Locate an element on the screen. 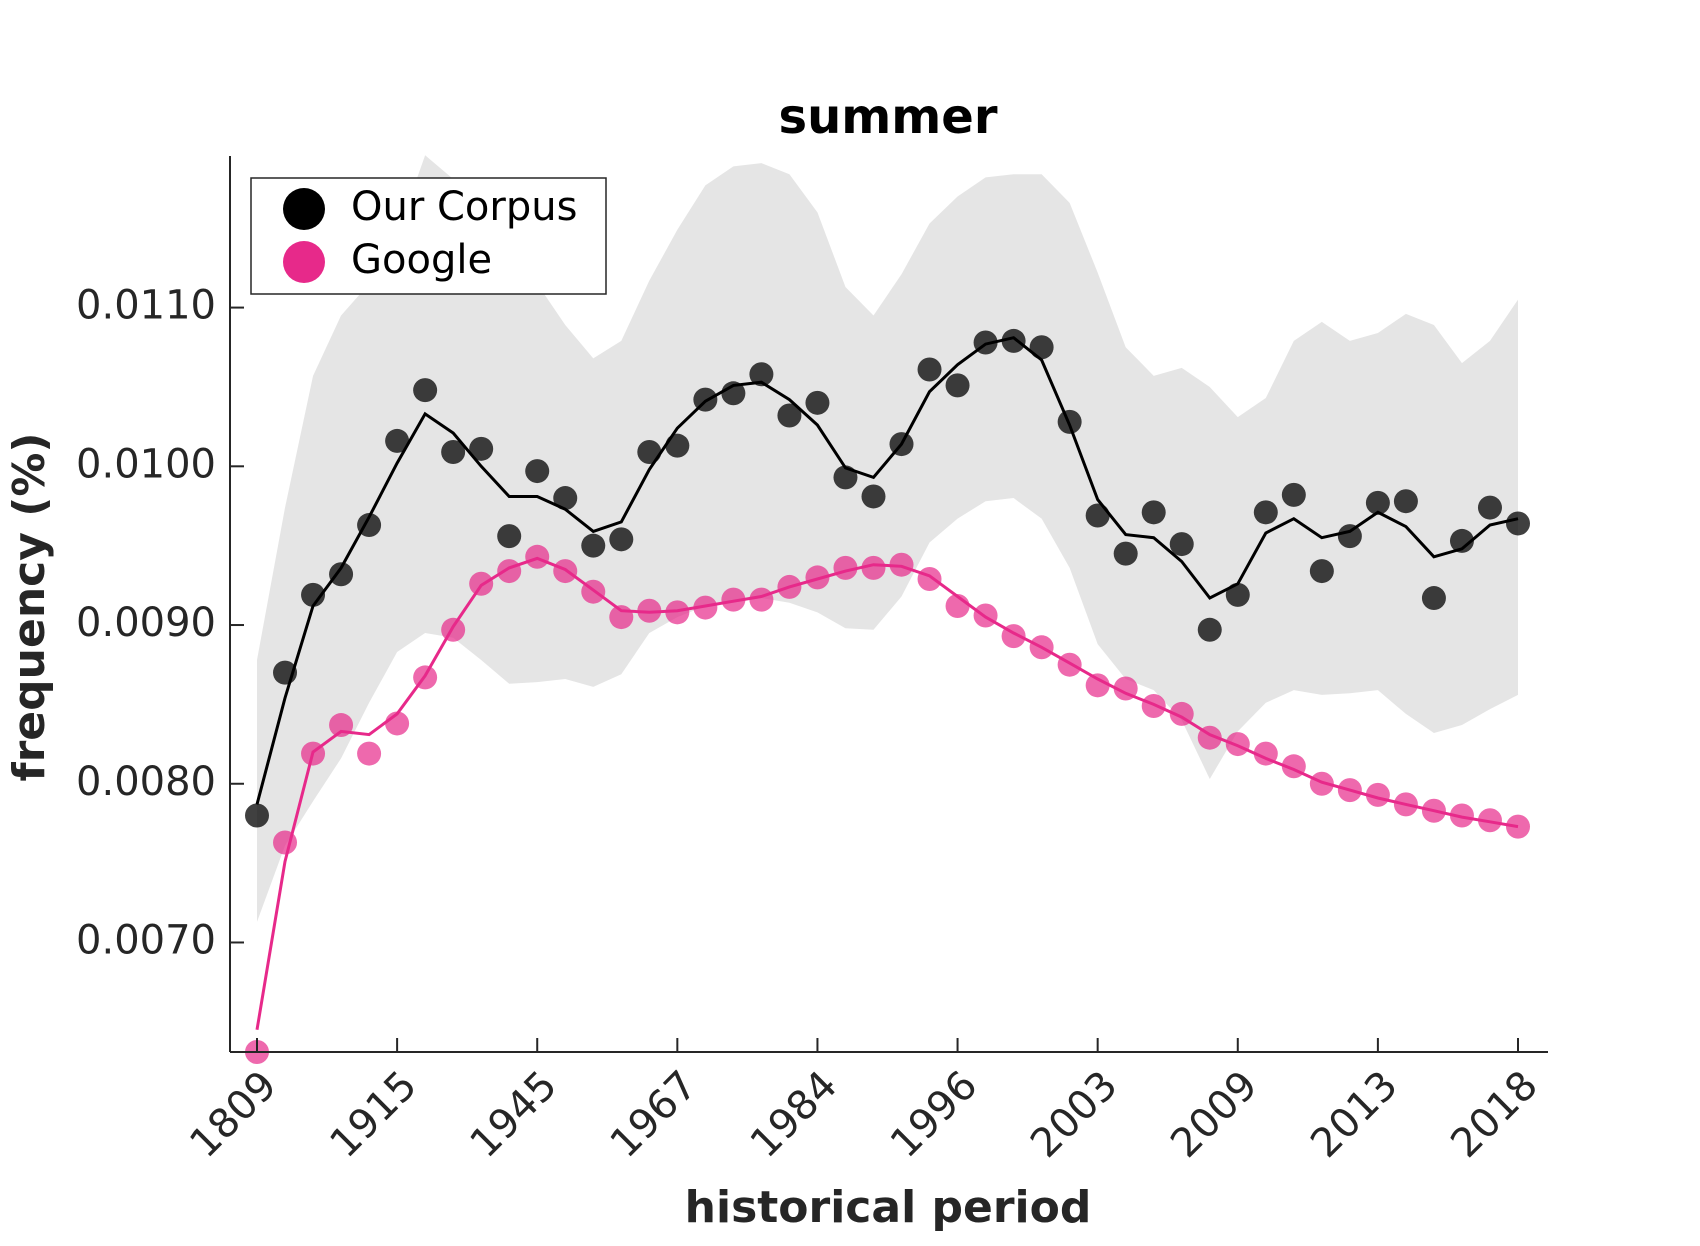  x-axis-label: historical period is located at coordinates (888, 1207).